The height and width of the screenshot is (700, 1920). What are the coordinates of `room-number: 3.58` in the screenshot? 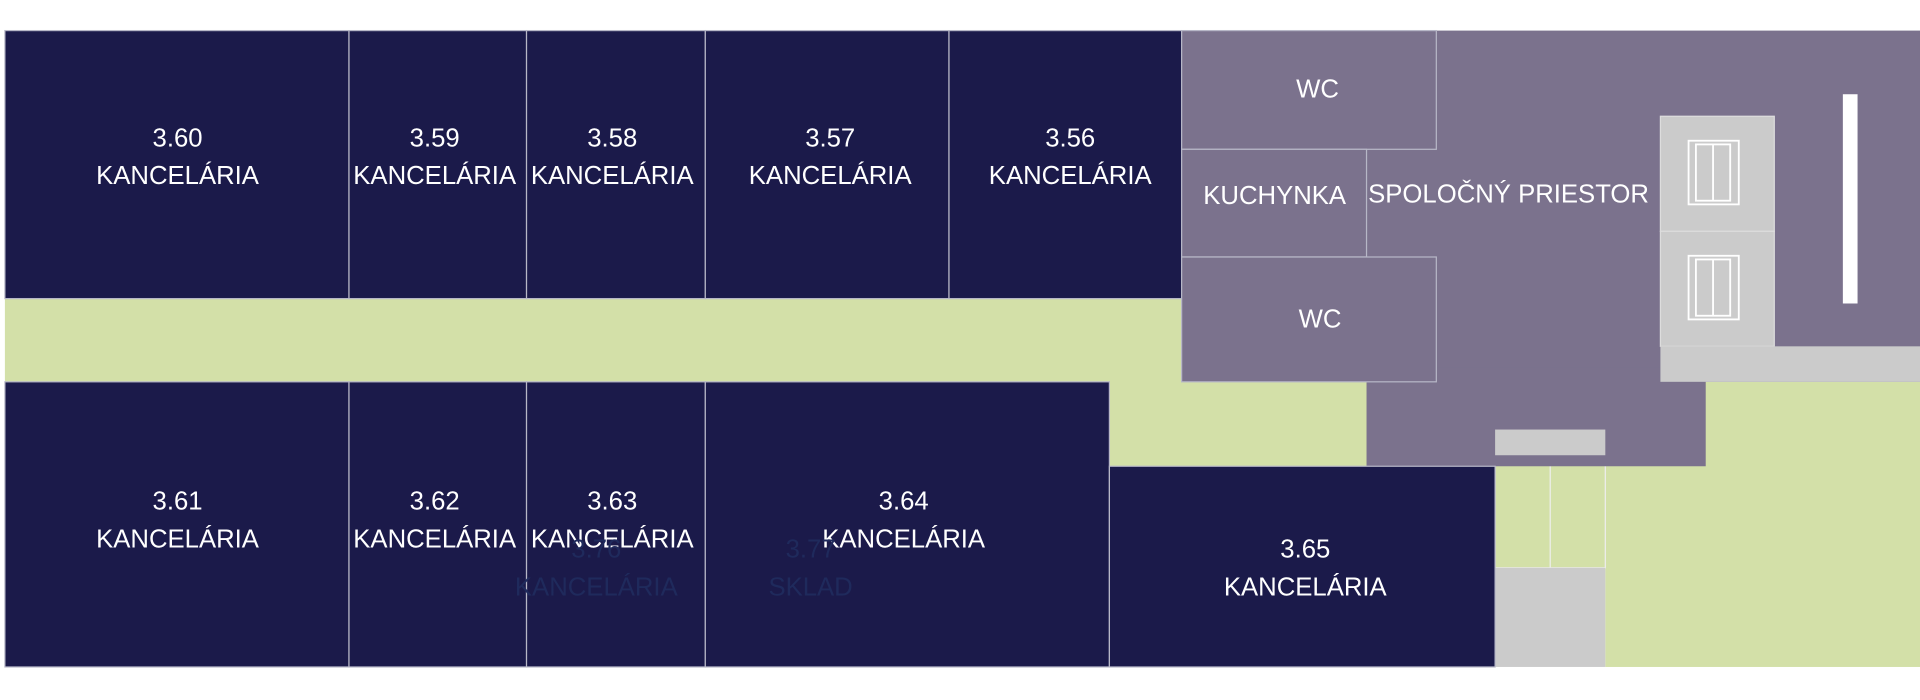 It's located at (612, 138).